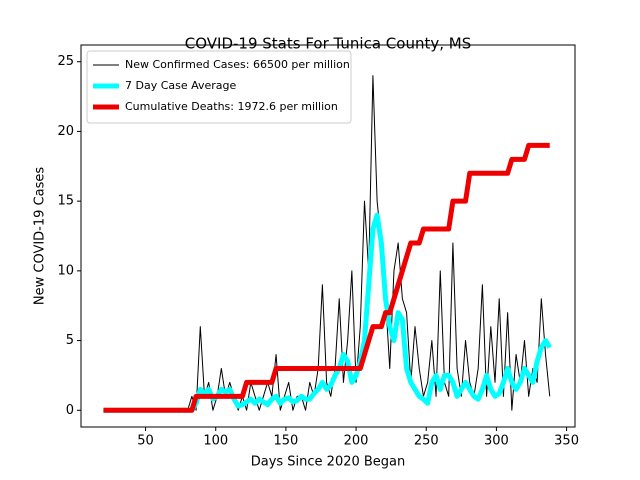 The width and height of the screenshot is (640, 480). What do you see at coordinates (65, 131) in the screenshot?
I see `y-tick-label: 20` at bounding box center [65, 131].